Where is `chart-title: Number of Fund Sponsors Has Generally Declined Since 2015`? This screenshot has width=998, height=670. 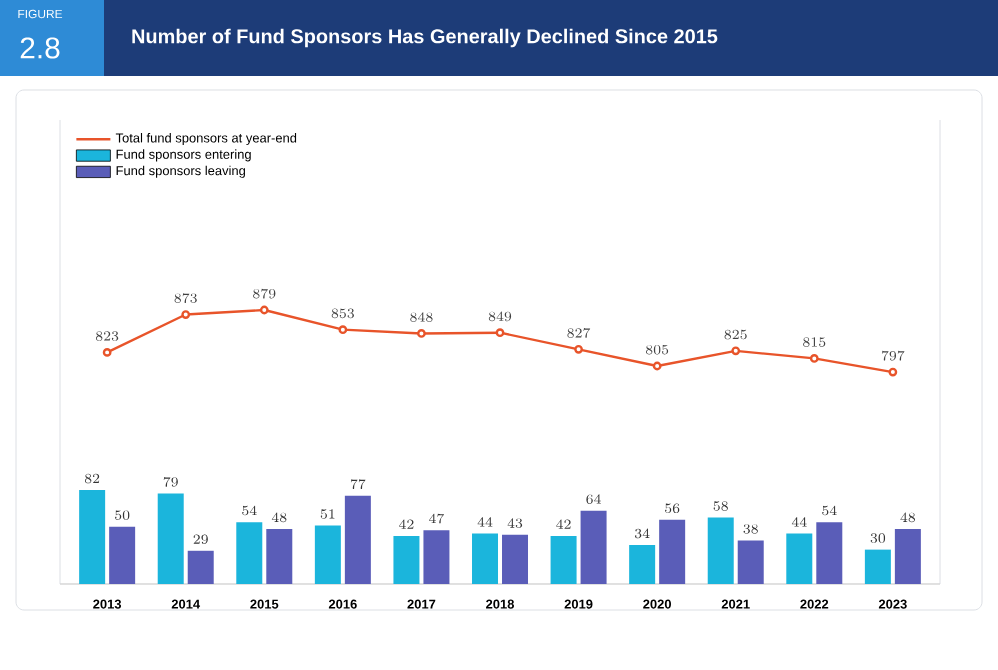 chart-title: Number of Fund Sponsors Has Generally Declined Since 2015 is located at coordinates (425, 38).